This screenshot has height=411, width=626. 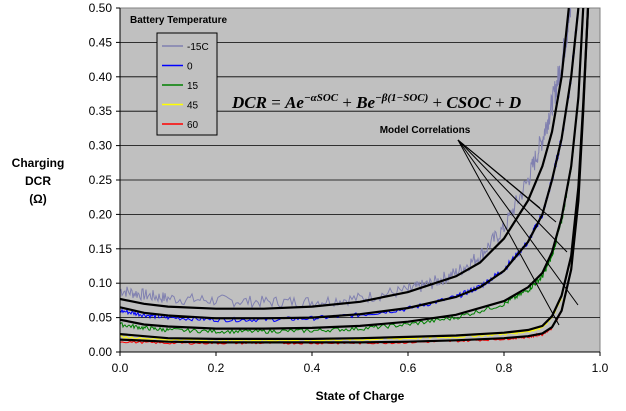 What do you see at coordinates (425, 130) in the screenshot?
I see `model-correlations-label: Model Correlations` at bounding box center [425, 130].